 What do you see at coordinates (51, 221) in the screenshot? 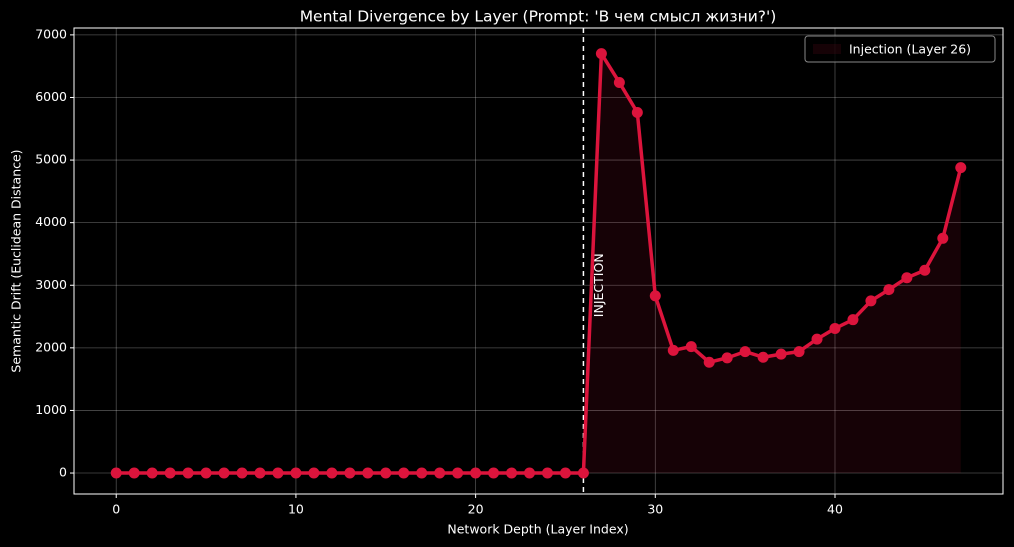
I see `y-tick-label: 4000` at bounding box center [51, 221].